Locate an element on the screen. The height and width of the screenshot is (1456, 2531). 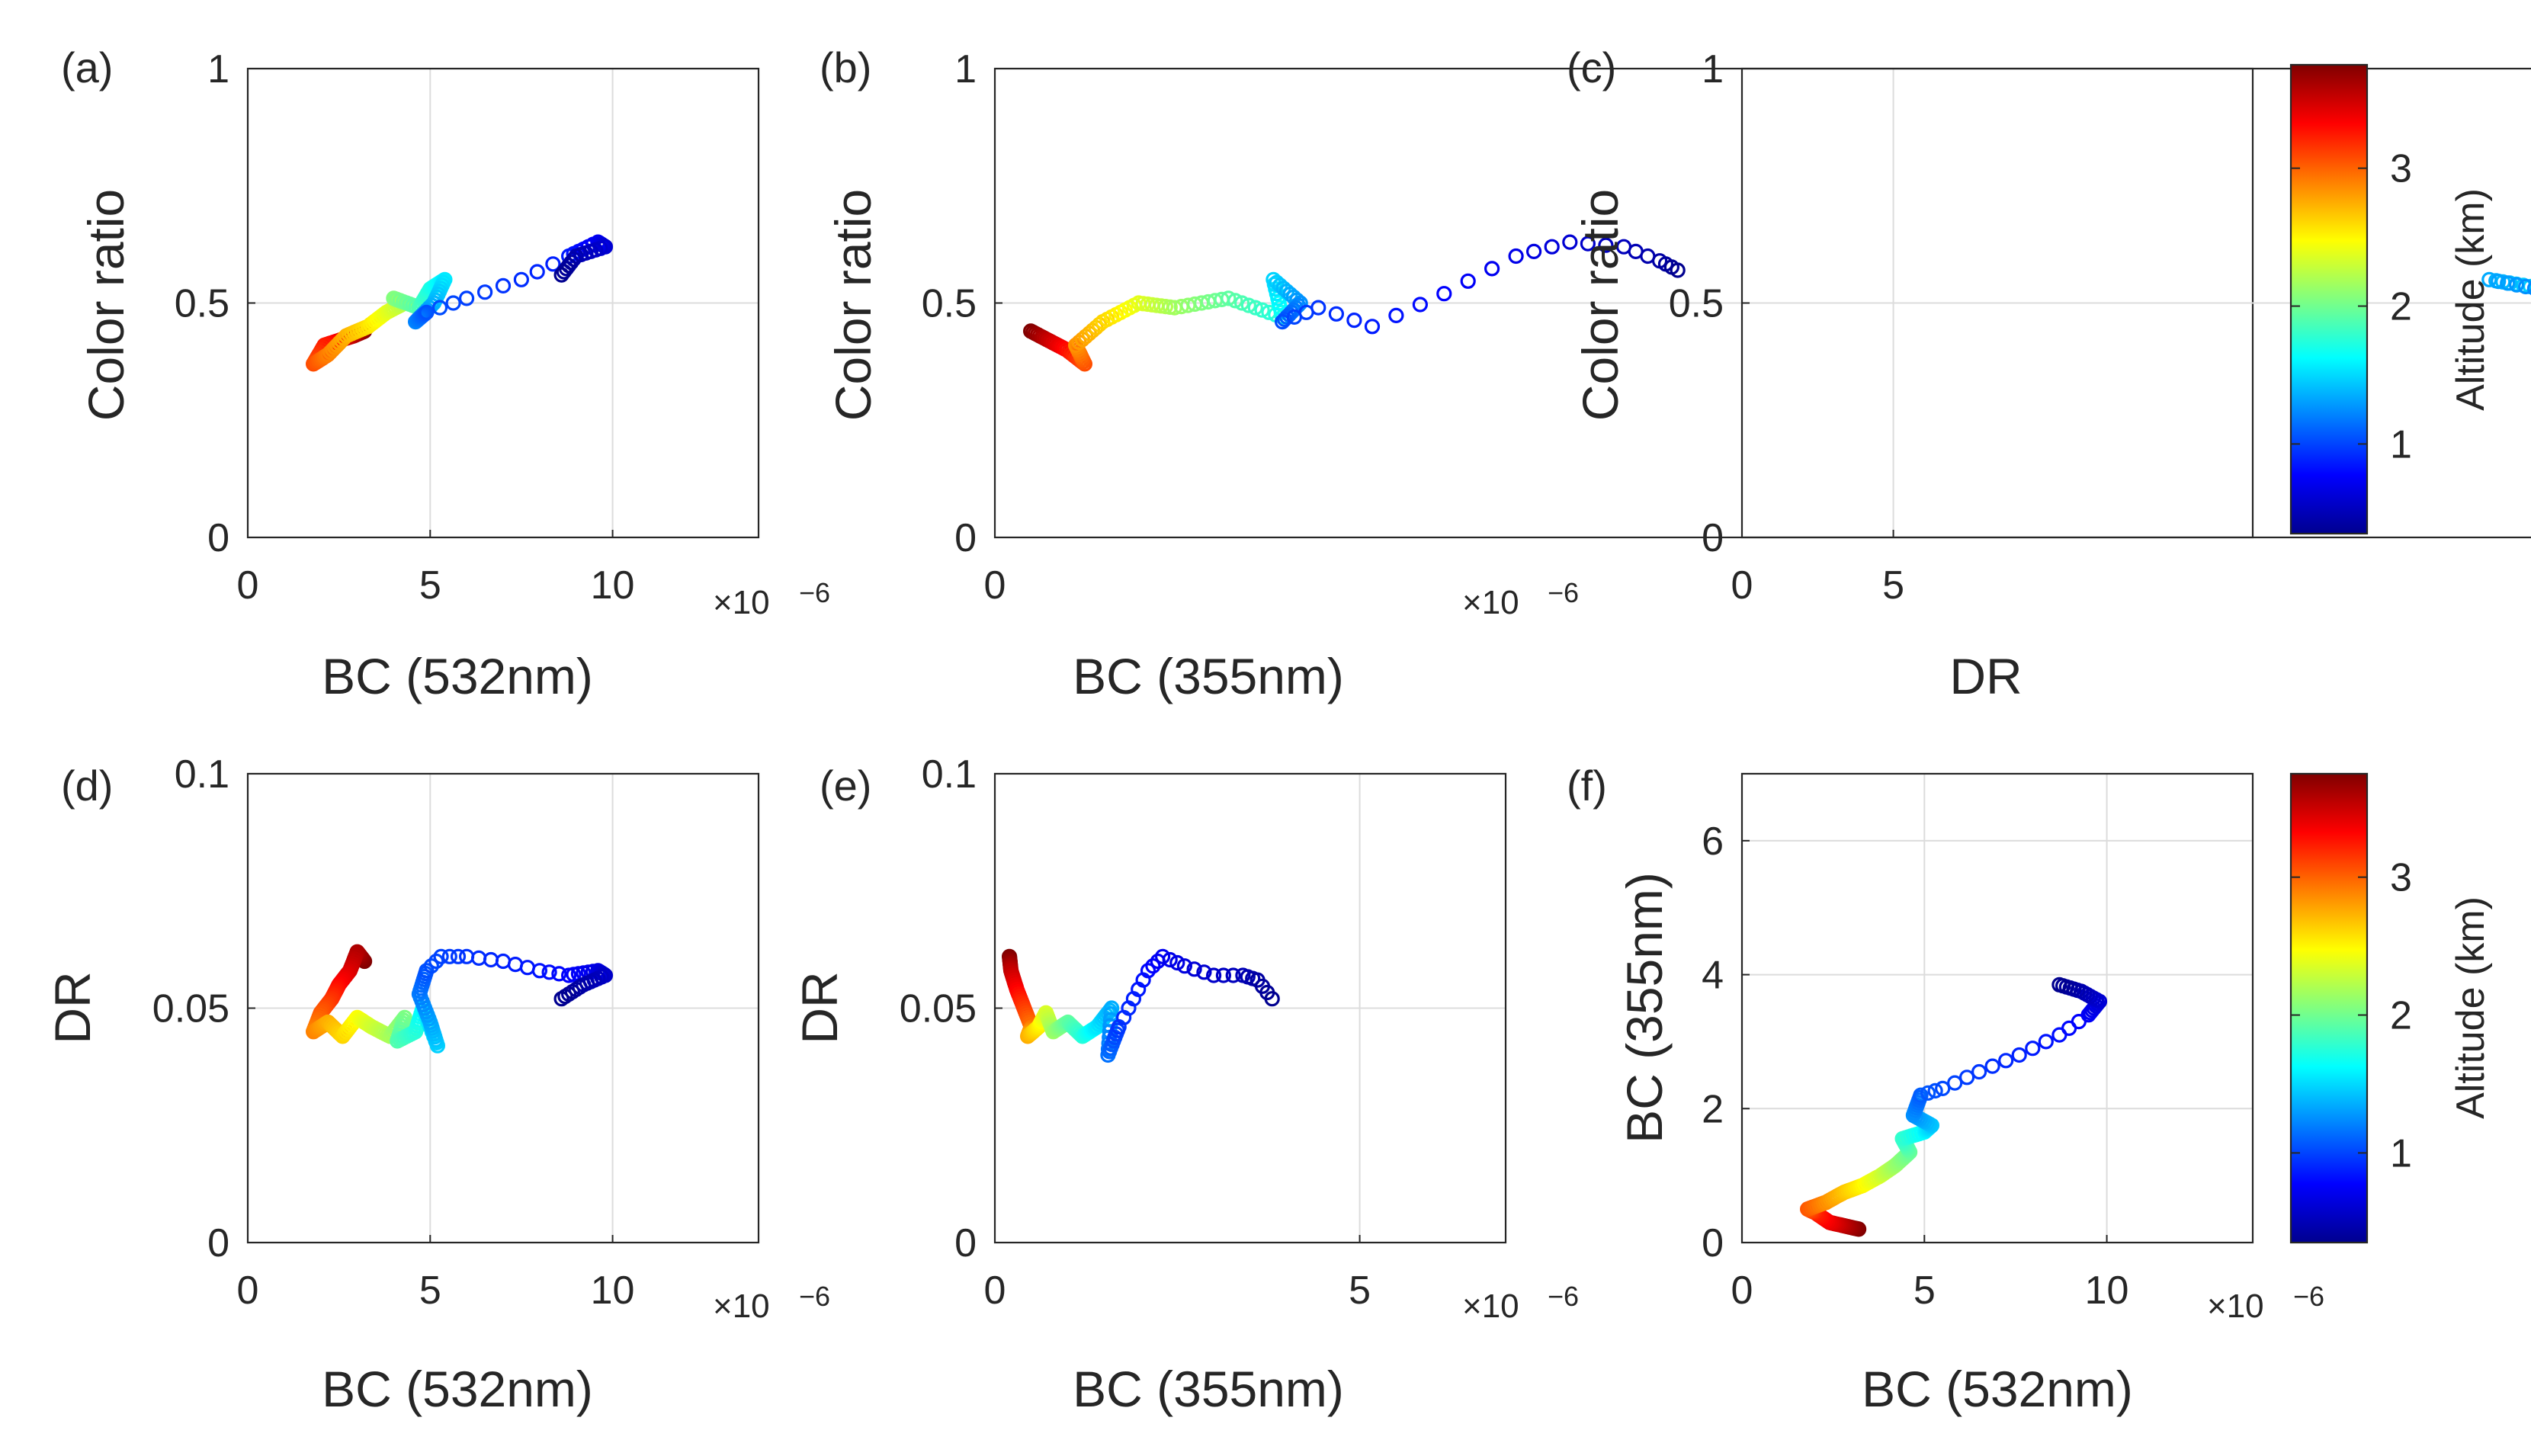
colorbar-tick-label: 3 is located at coordinates (2401, 169).